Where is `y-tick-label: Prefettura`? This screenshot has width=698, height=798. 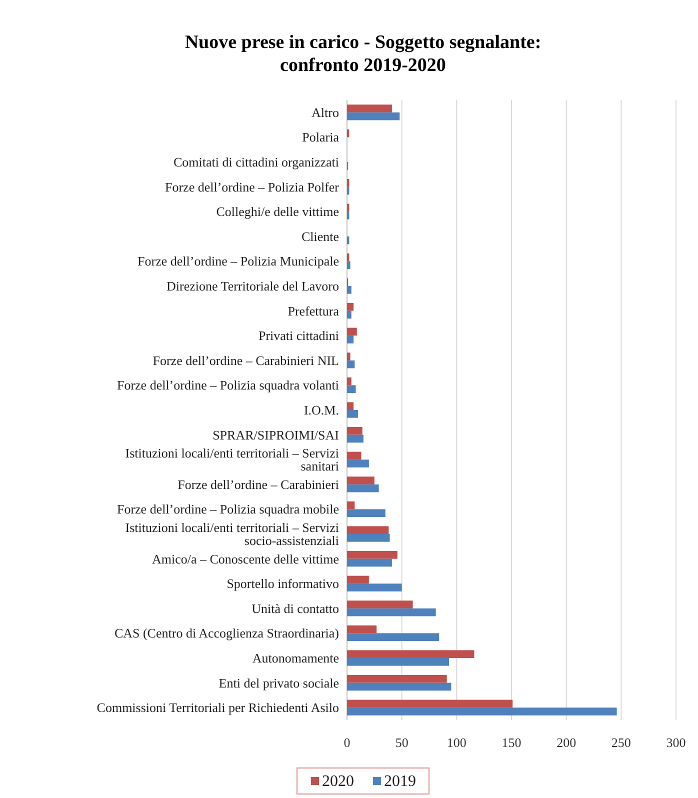 y-tick-label: Prefettura is located at coordinates (314, 310).